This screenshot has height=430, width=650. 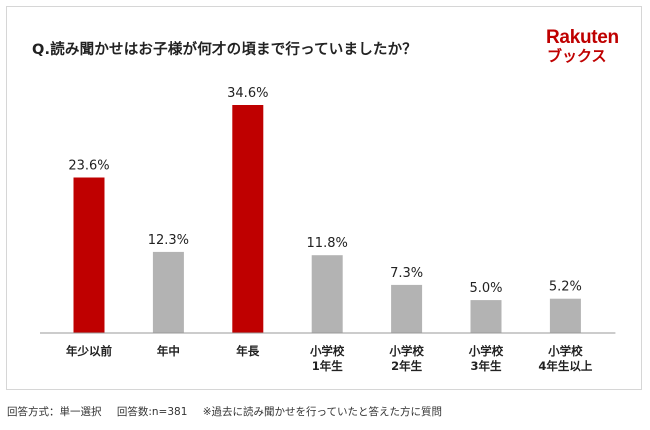 I want to click on response-count: 回答数:n=381, so click(x=152, y=412).